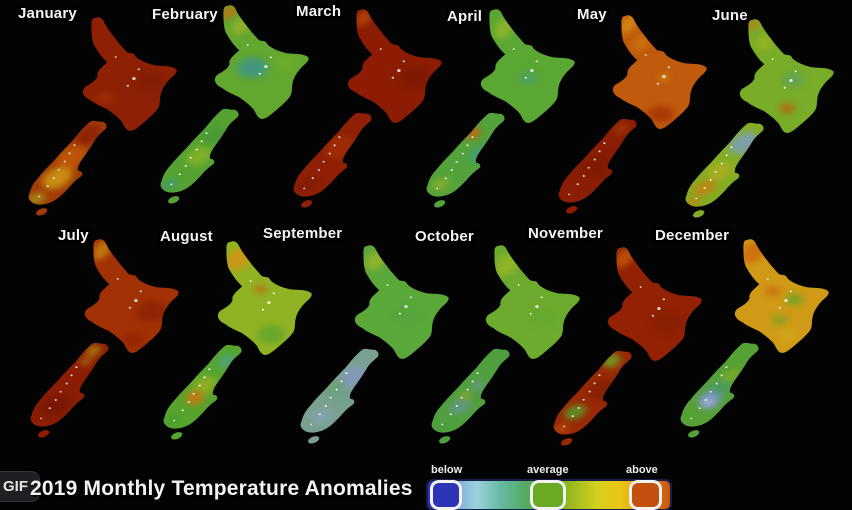  What do you see at coordinates (692, 235) in the screenshot?
I see `month-label-december: December` at bounding box center [692, 235].